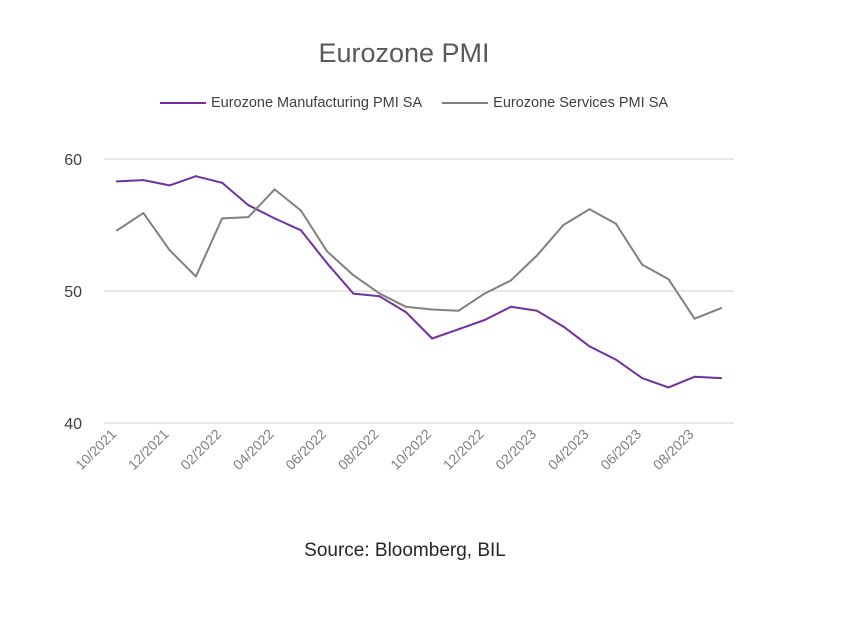  I want to click on legend-swatch-services, so click(465, 103).